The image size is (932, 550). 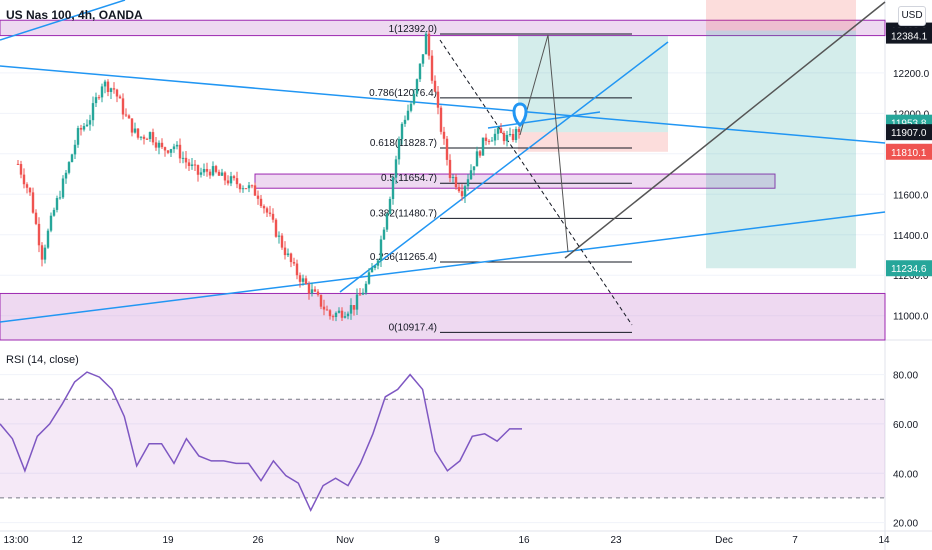 I want to click on time-tick-label: 13:00, so click(x=15, y=540).